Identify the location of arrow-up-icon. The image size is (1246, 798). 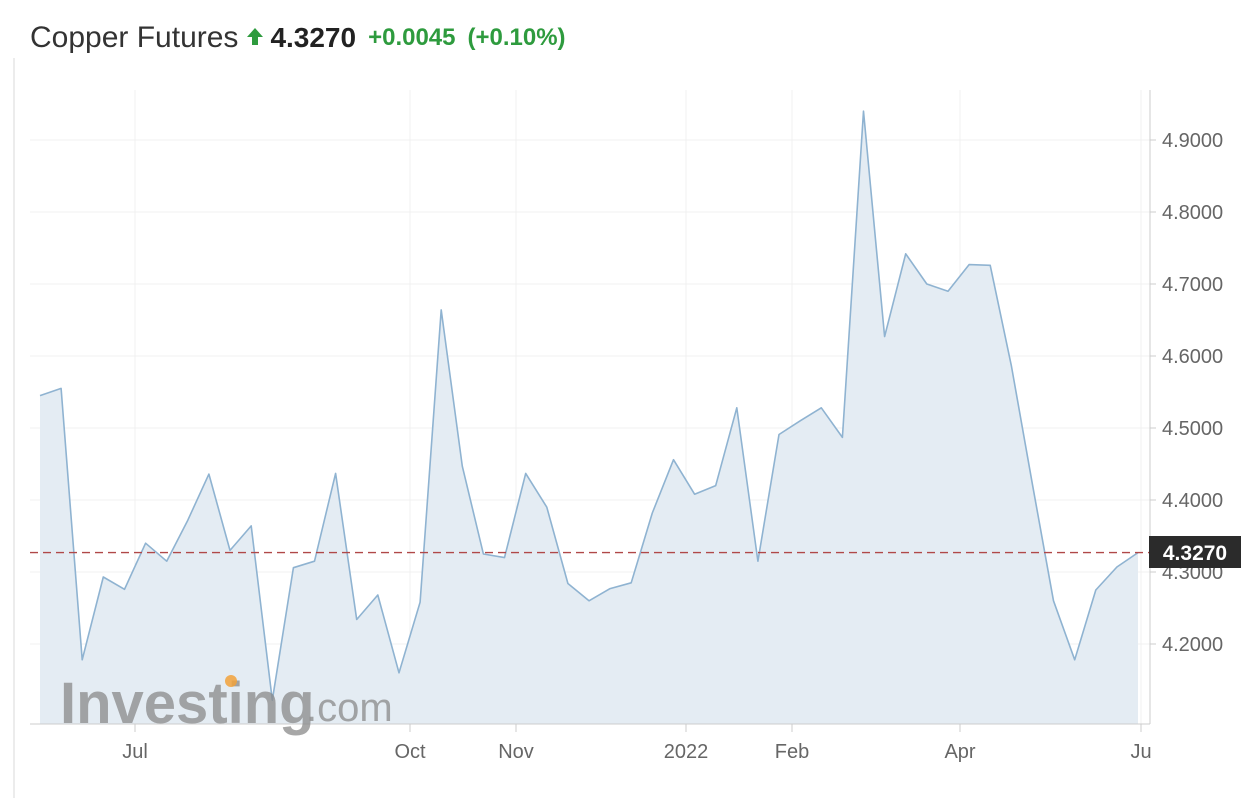
(255, 38).